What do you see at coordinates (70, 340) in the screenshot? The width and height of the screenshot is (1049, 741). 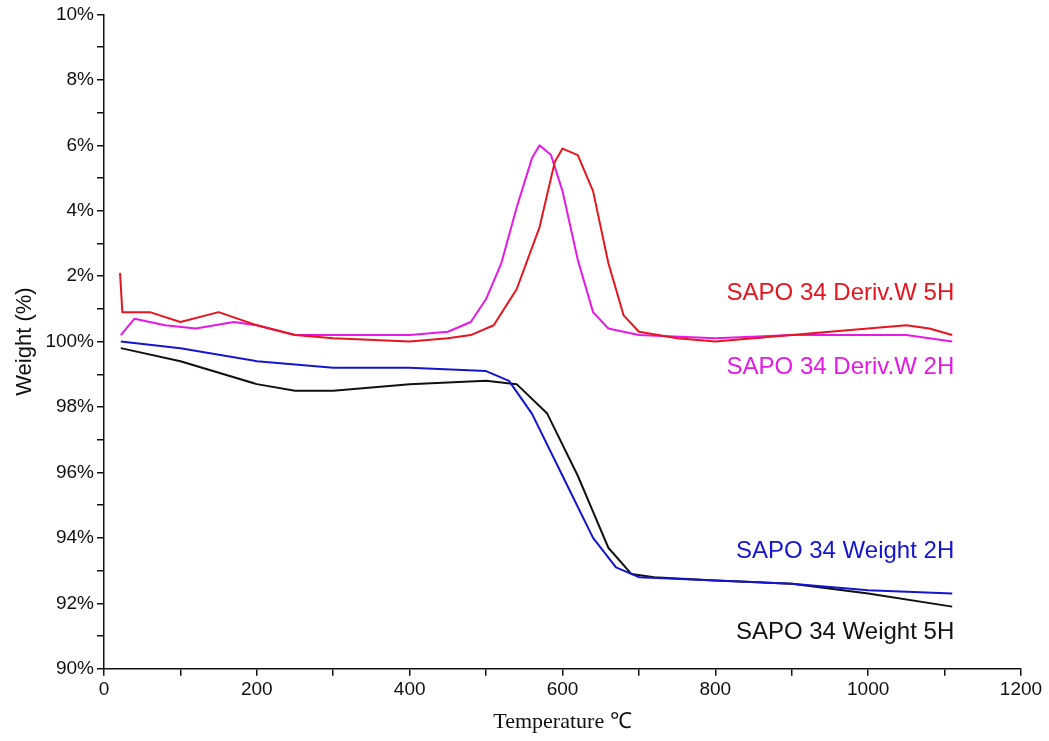 I see `y-tick-label: 100%` at bounding box center [70, 340].